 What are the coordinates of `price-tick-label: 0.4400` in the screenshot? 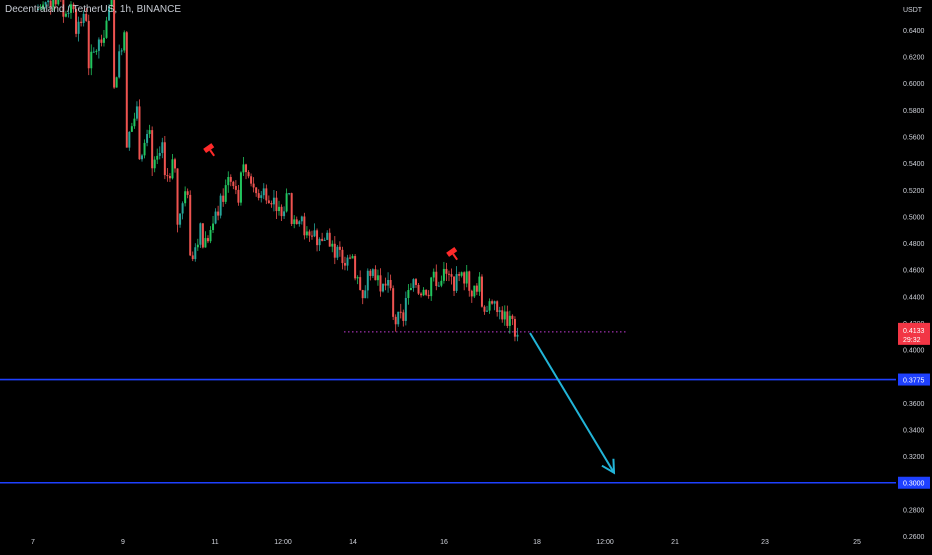 It's located at (914, 297).